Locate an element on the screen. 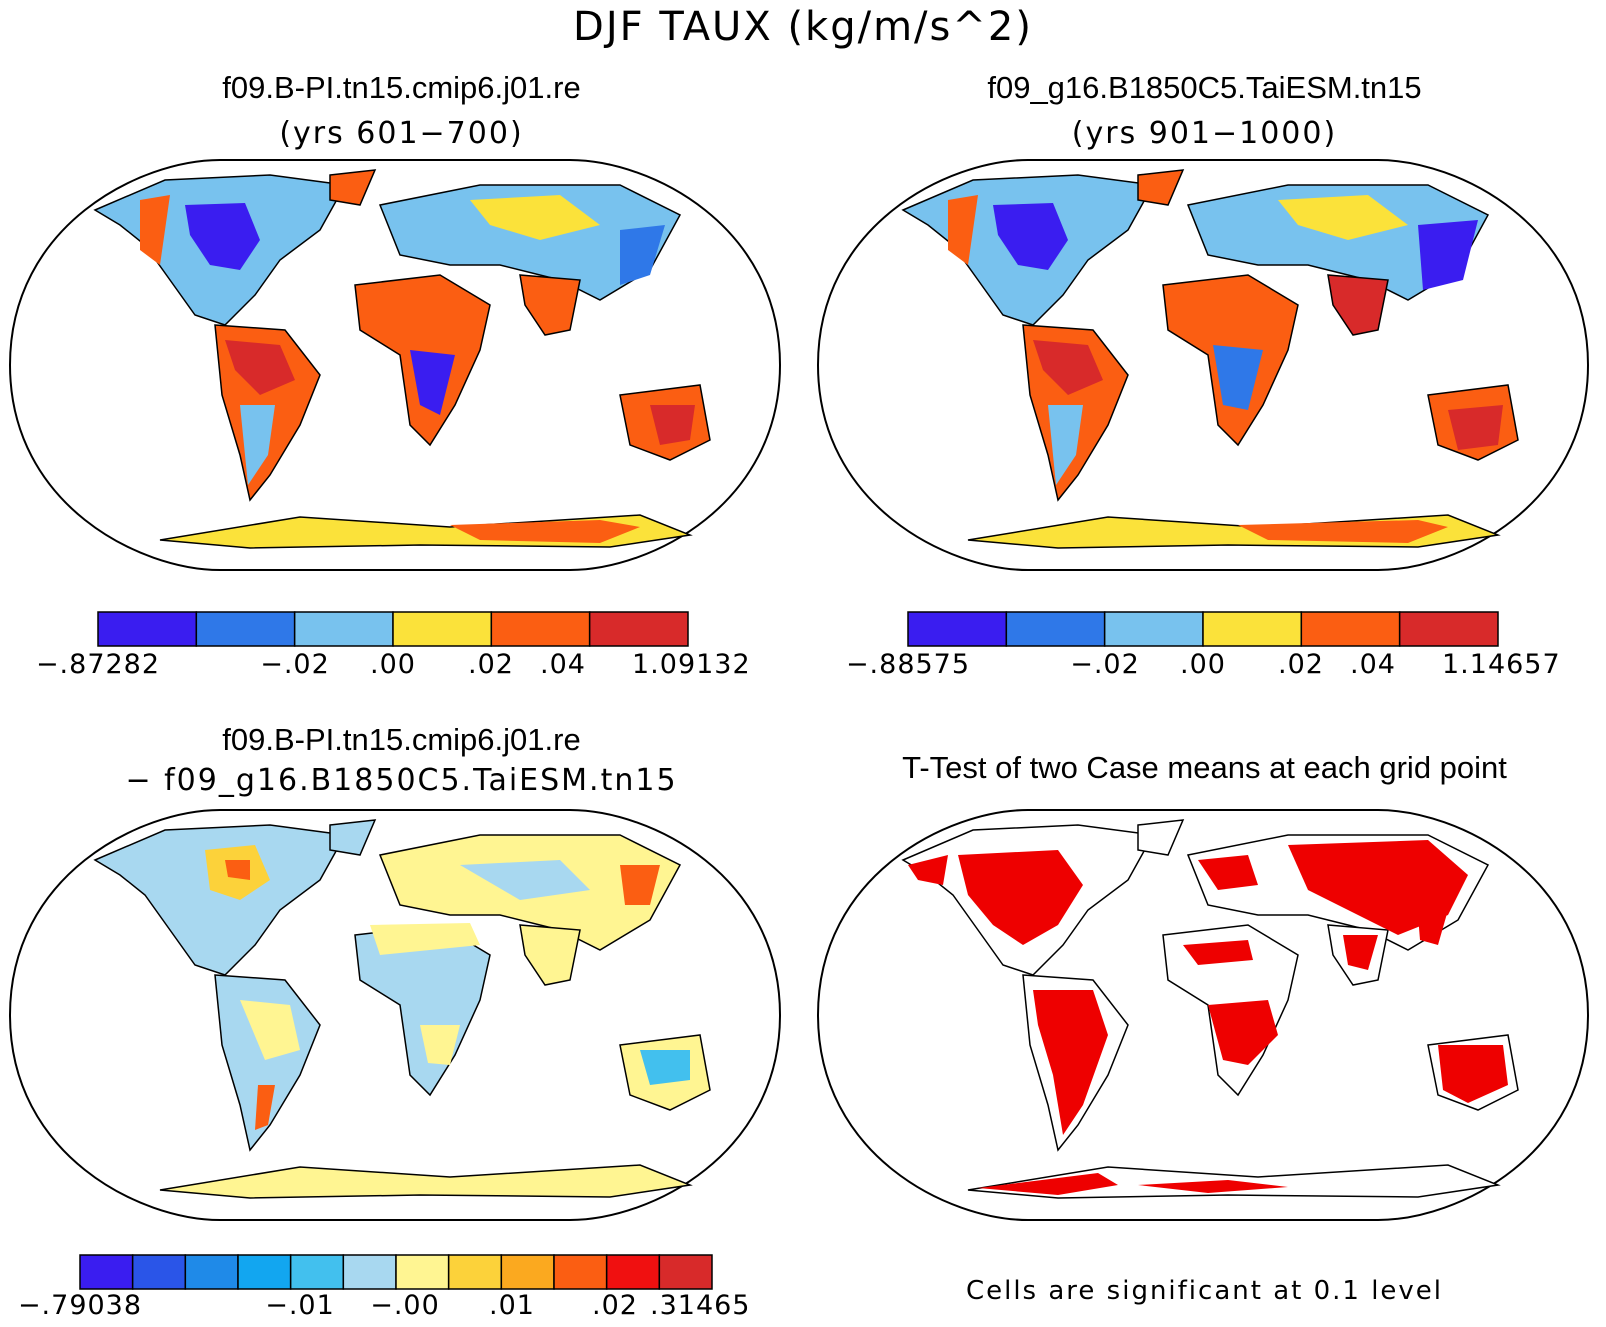  panel-3-colorbar-label: −.00 is located at coordinates (405, 1305).